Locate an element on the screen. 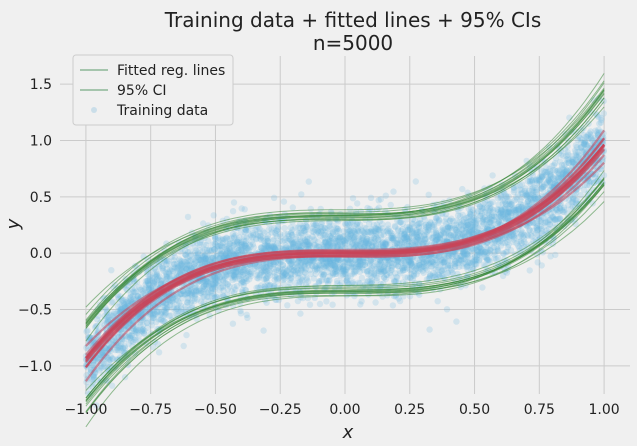 The height and width of the screenshot is (446, 637). chart-title-line2: n=5000 is located at coordinates (353, 43).